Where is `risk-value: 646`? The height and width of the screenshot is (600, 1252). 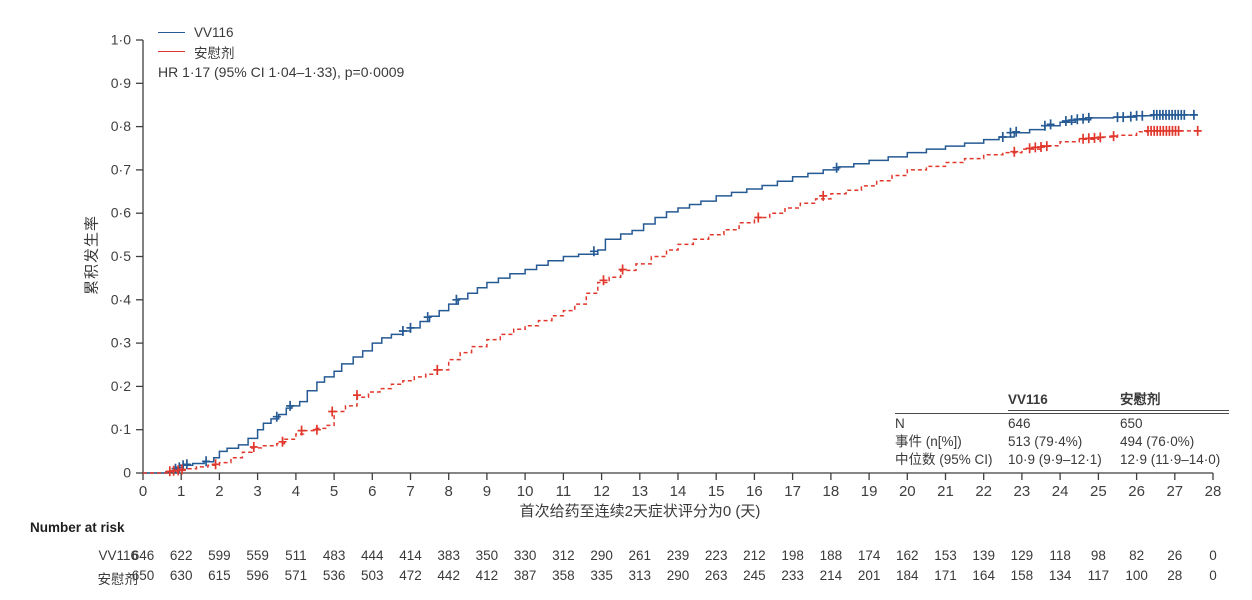
risk-value: 646 is located at coordinates (143, 555).